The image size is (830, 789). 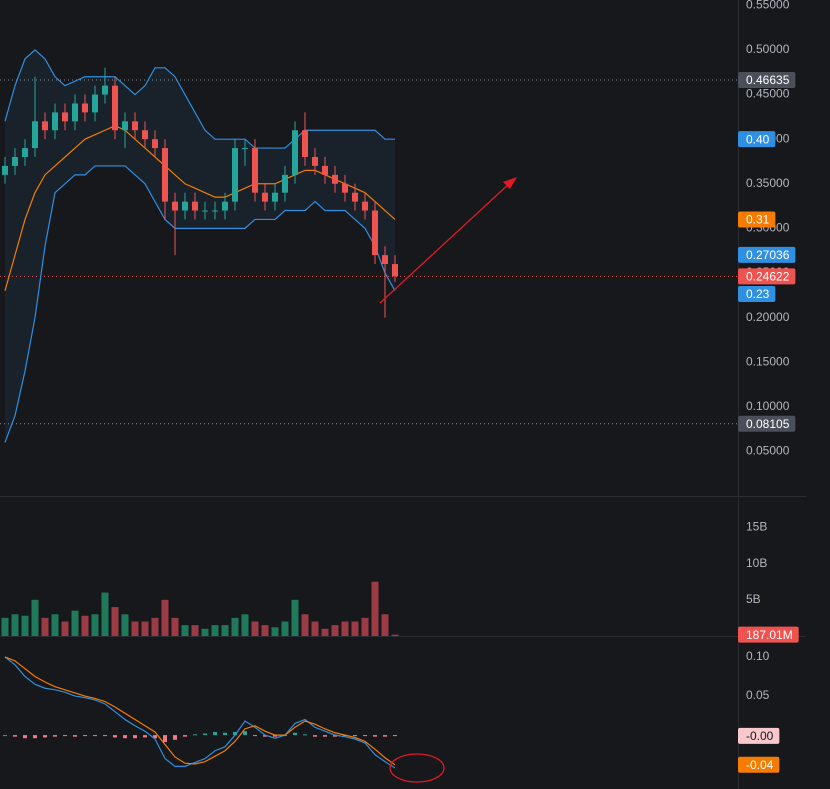 I want to click on y-tick-label: 15B, so click(x=756, y=527).